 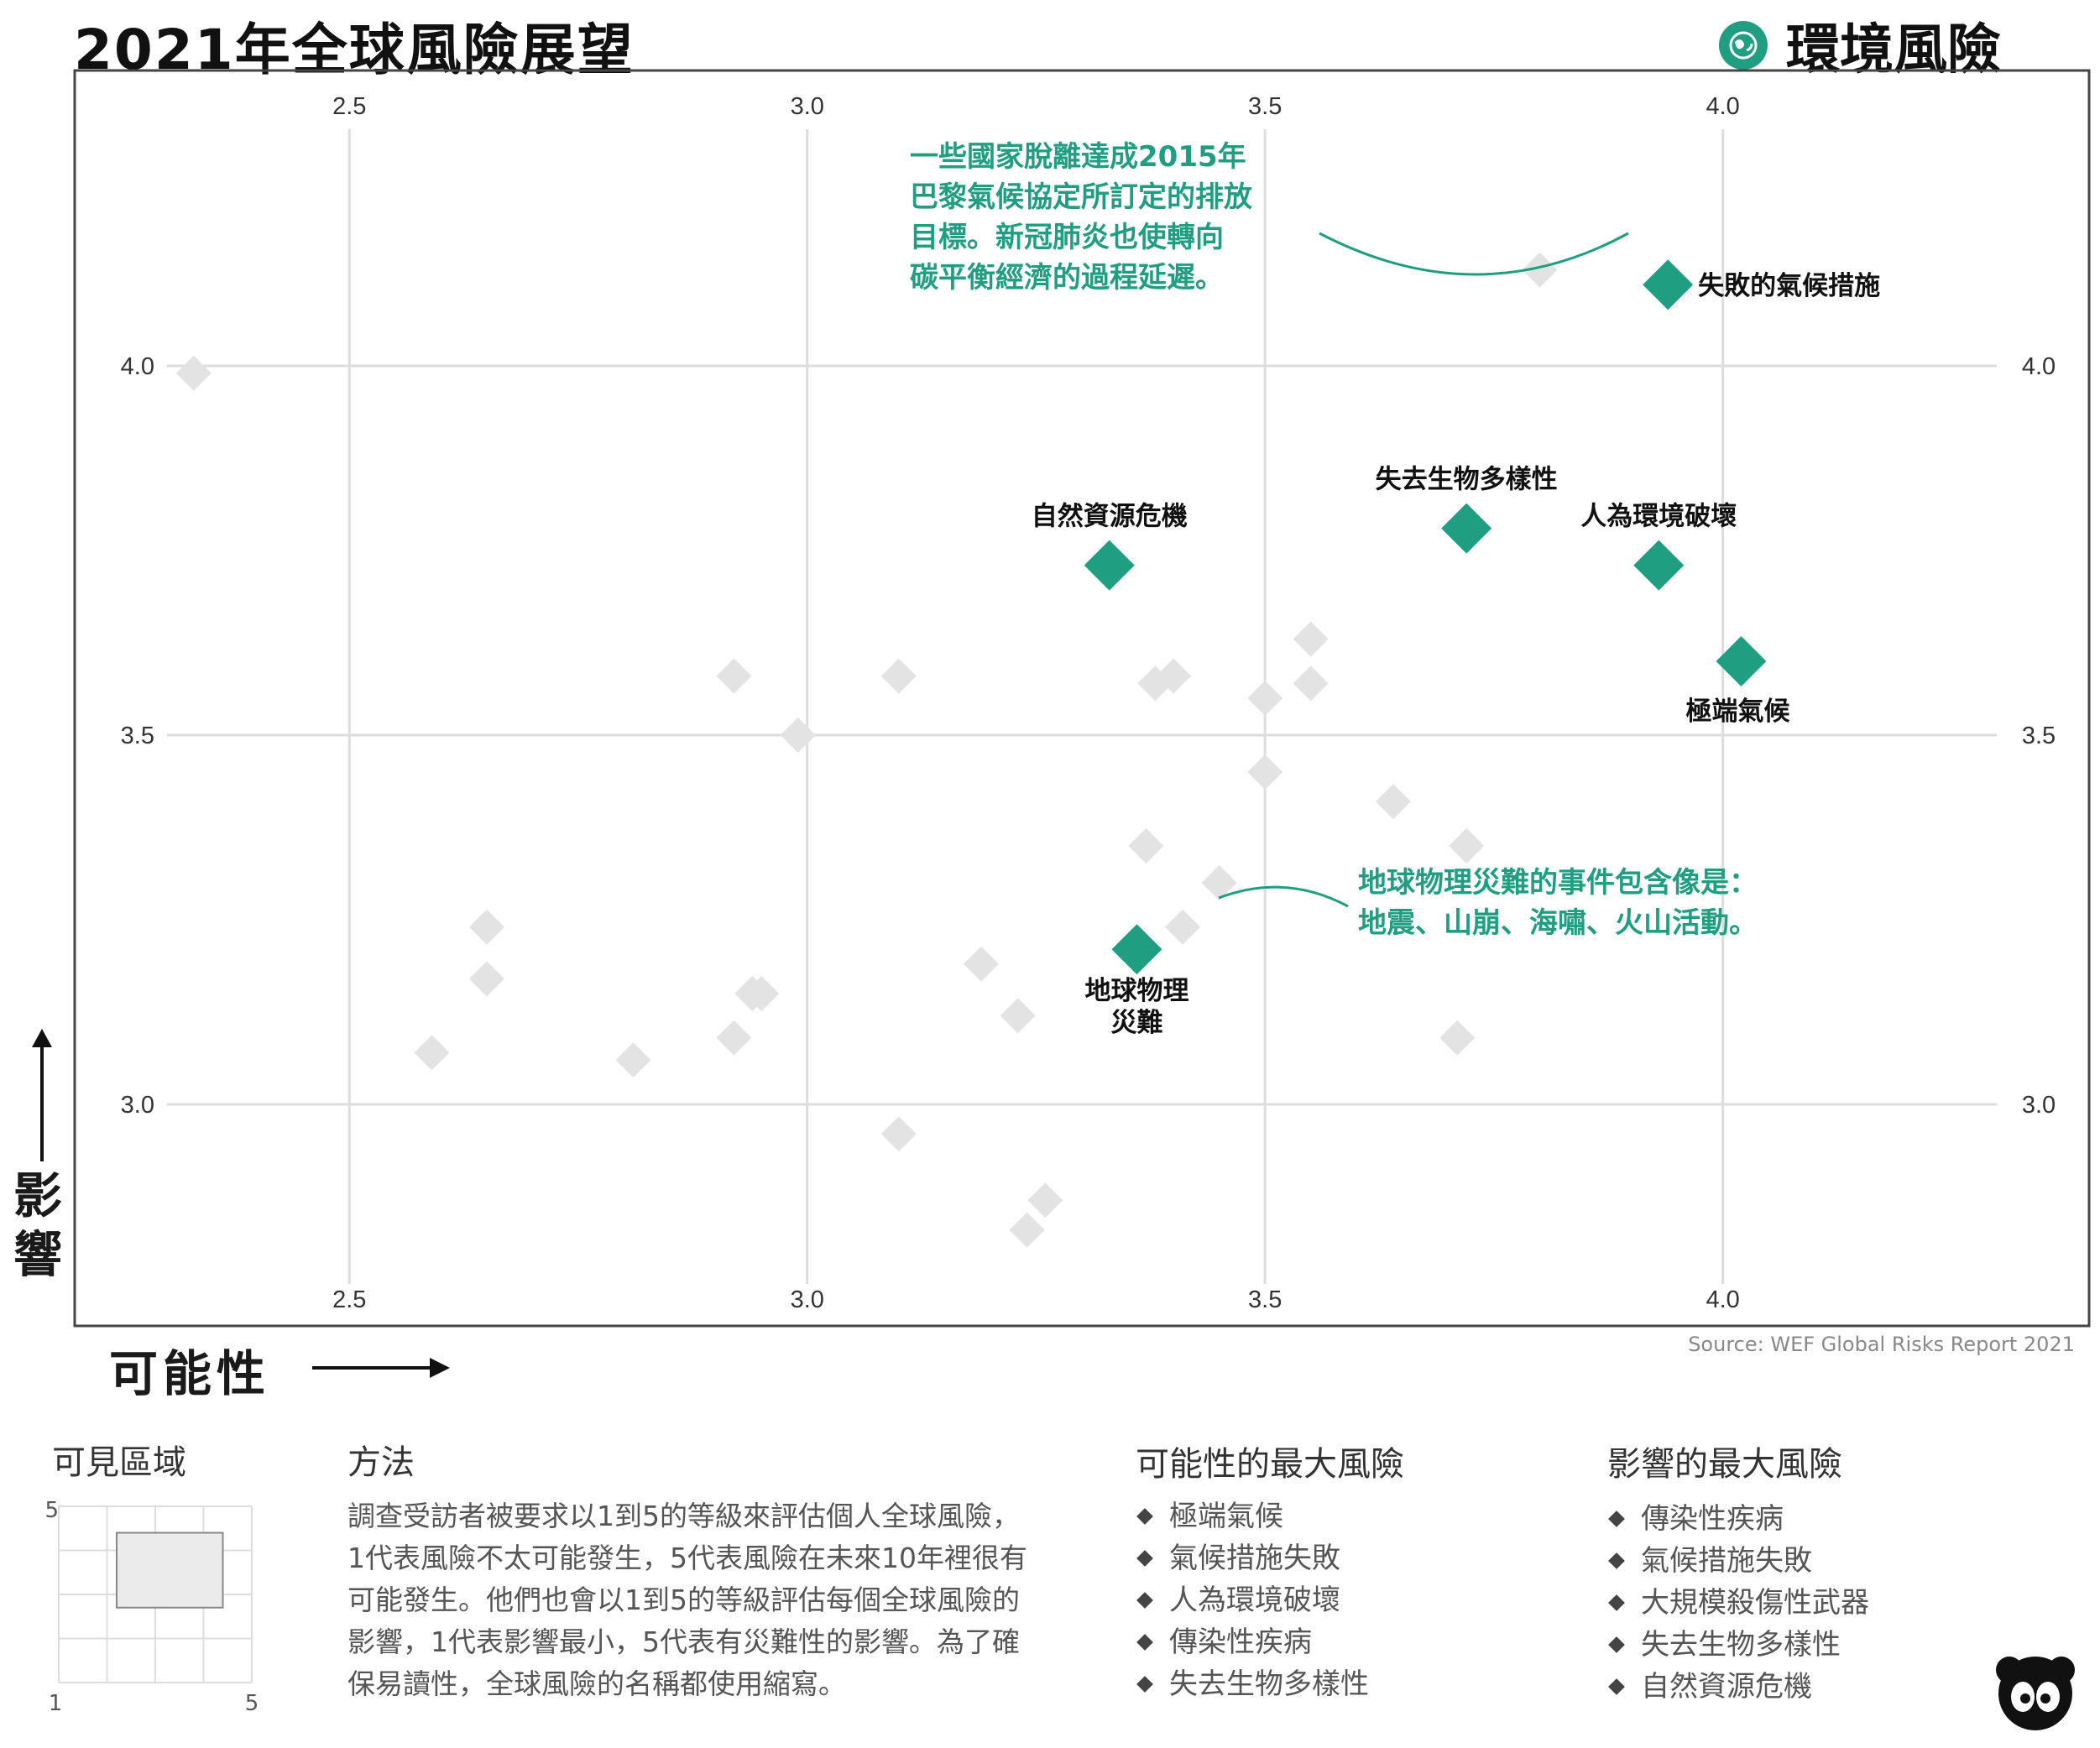 What do you see at coordinates (349, 1299) in the screenshot?
I see `x-tick-label-bottom: 2.5` at bounding box center [349, 1299].